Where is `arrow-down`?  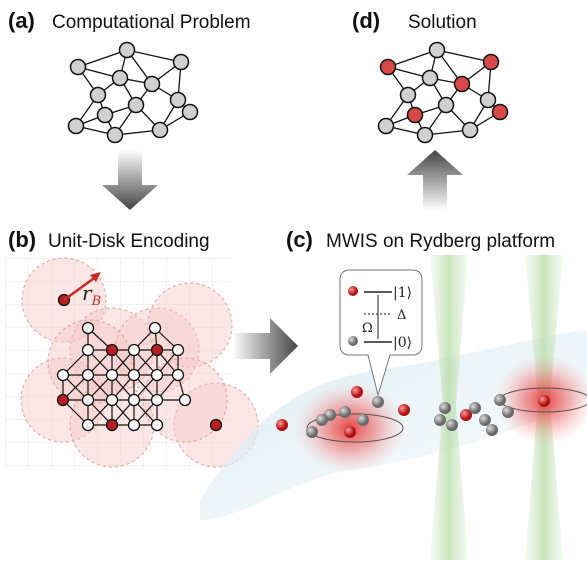 arrow-down is located at coordinates (130, 180).